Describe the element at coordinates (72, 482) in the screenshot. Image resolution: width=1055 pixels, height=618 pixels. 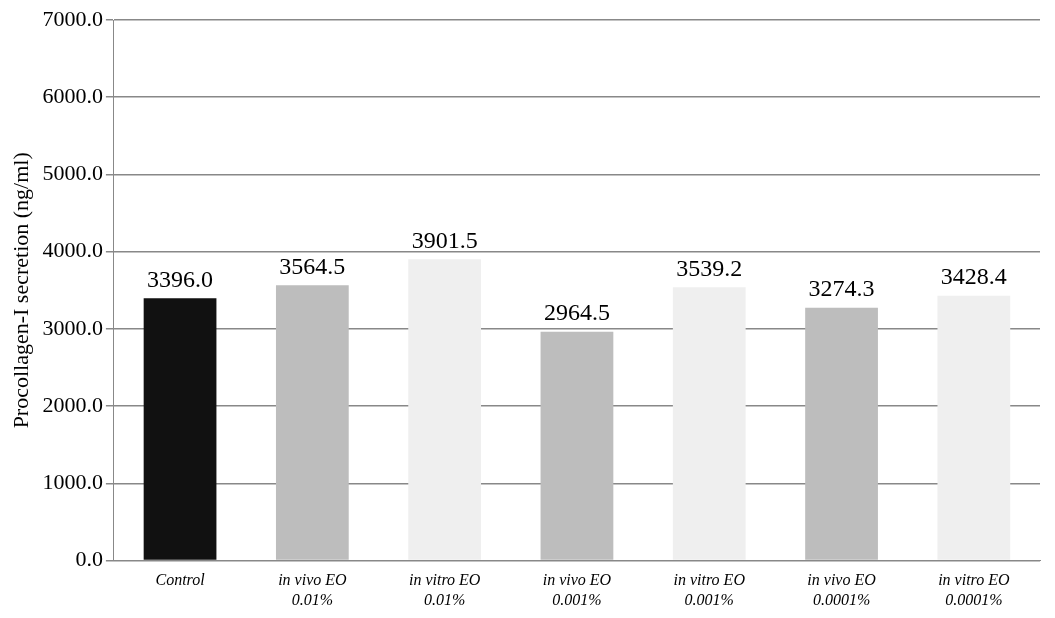
I see `y-tick-label: 1000.0` at that location.